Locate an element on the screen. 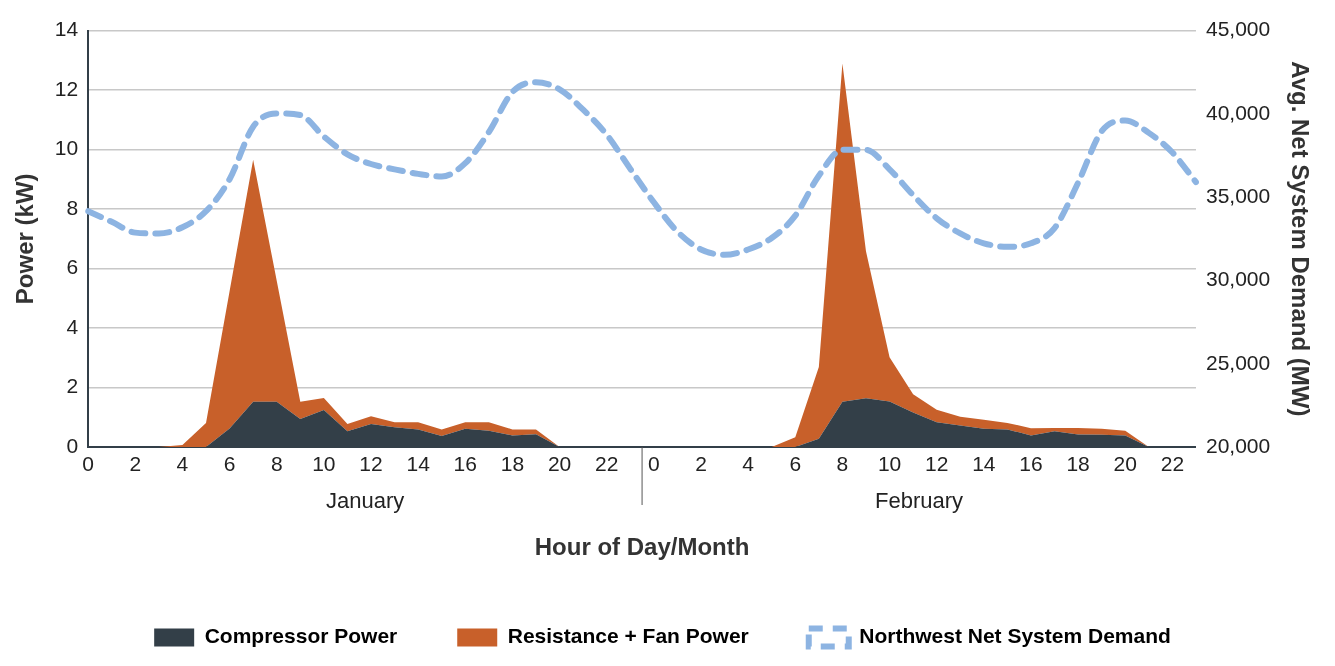 The width and height of the screenshot is (1335, 666). text: January is located at coordinates (365, 501).